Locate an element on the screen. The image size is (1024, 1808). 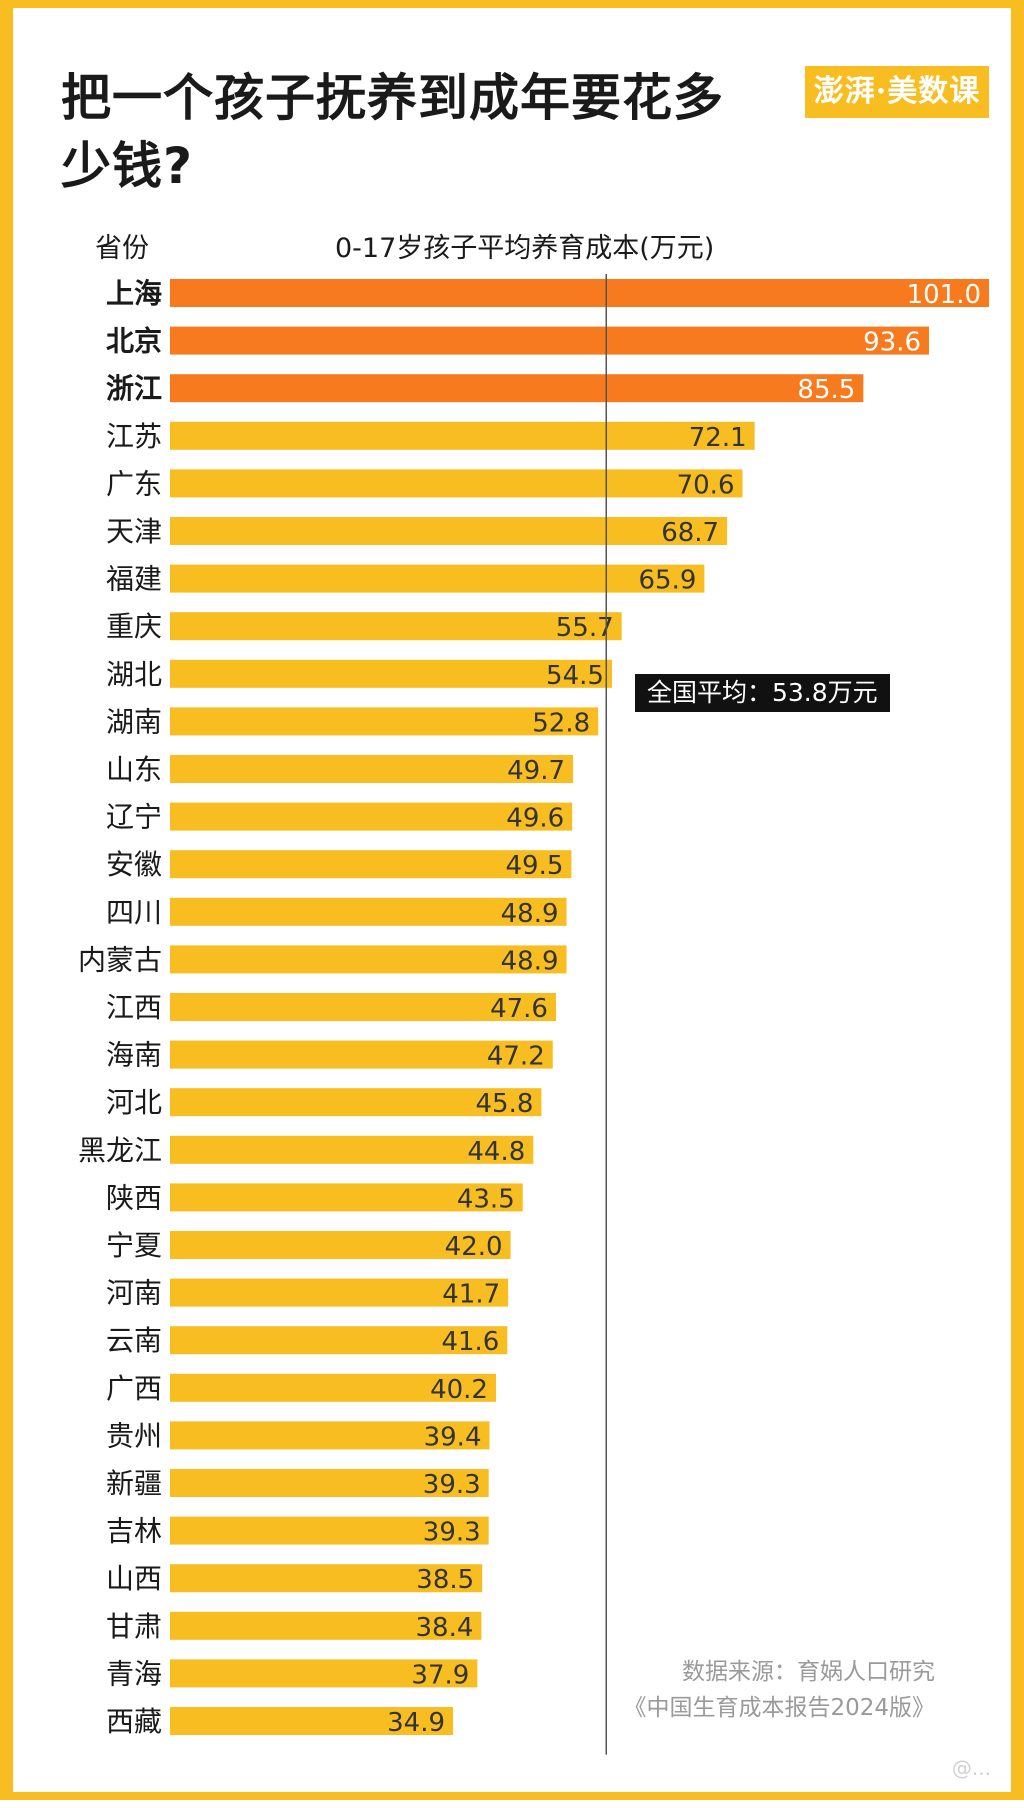
bar-湖南 is located at coordinates (384, 721).